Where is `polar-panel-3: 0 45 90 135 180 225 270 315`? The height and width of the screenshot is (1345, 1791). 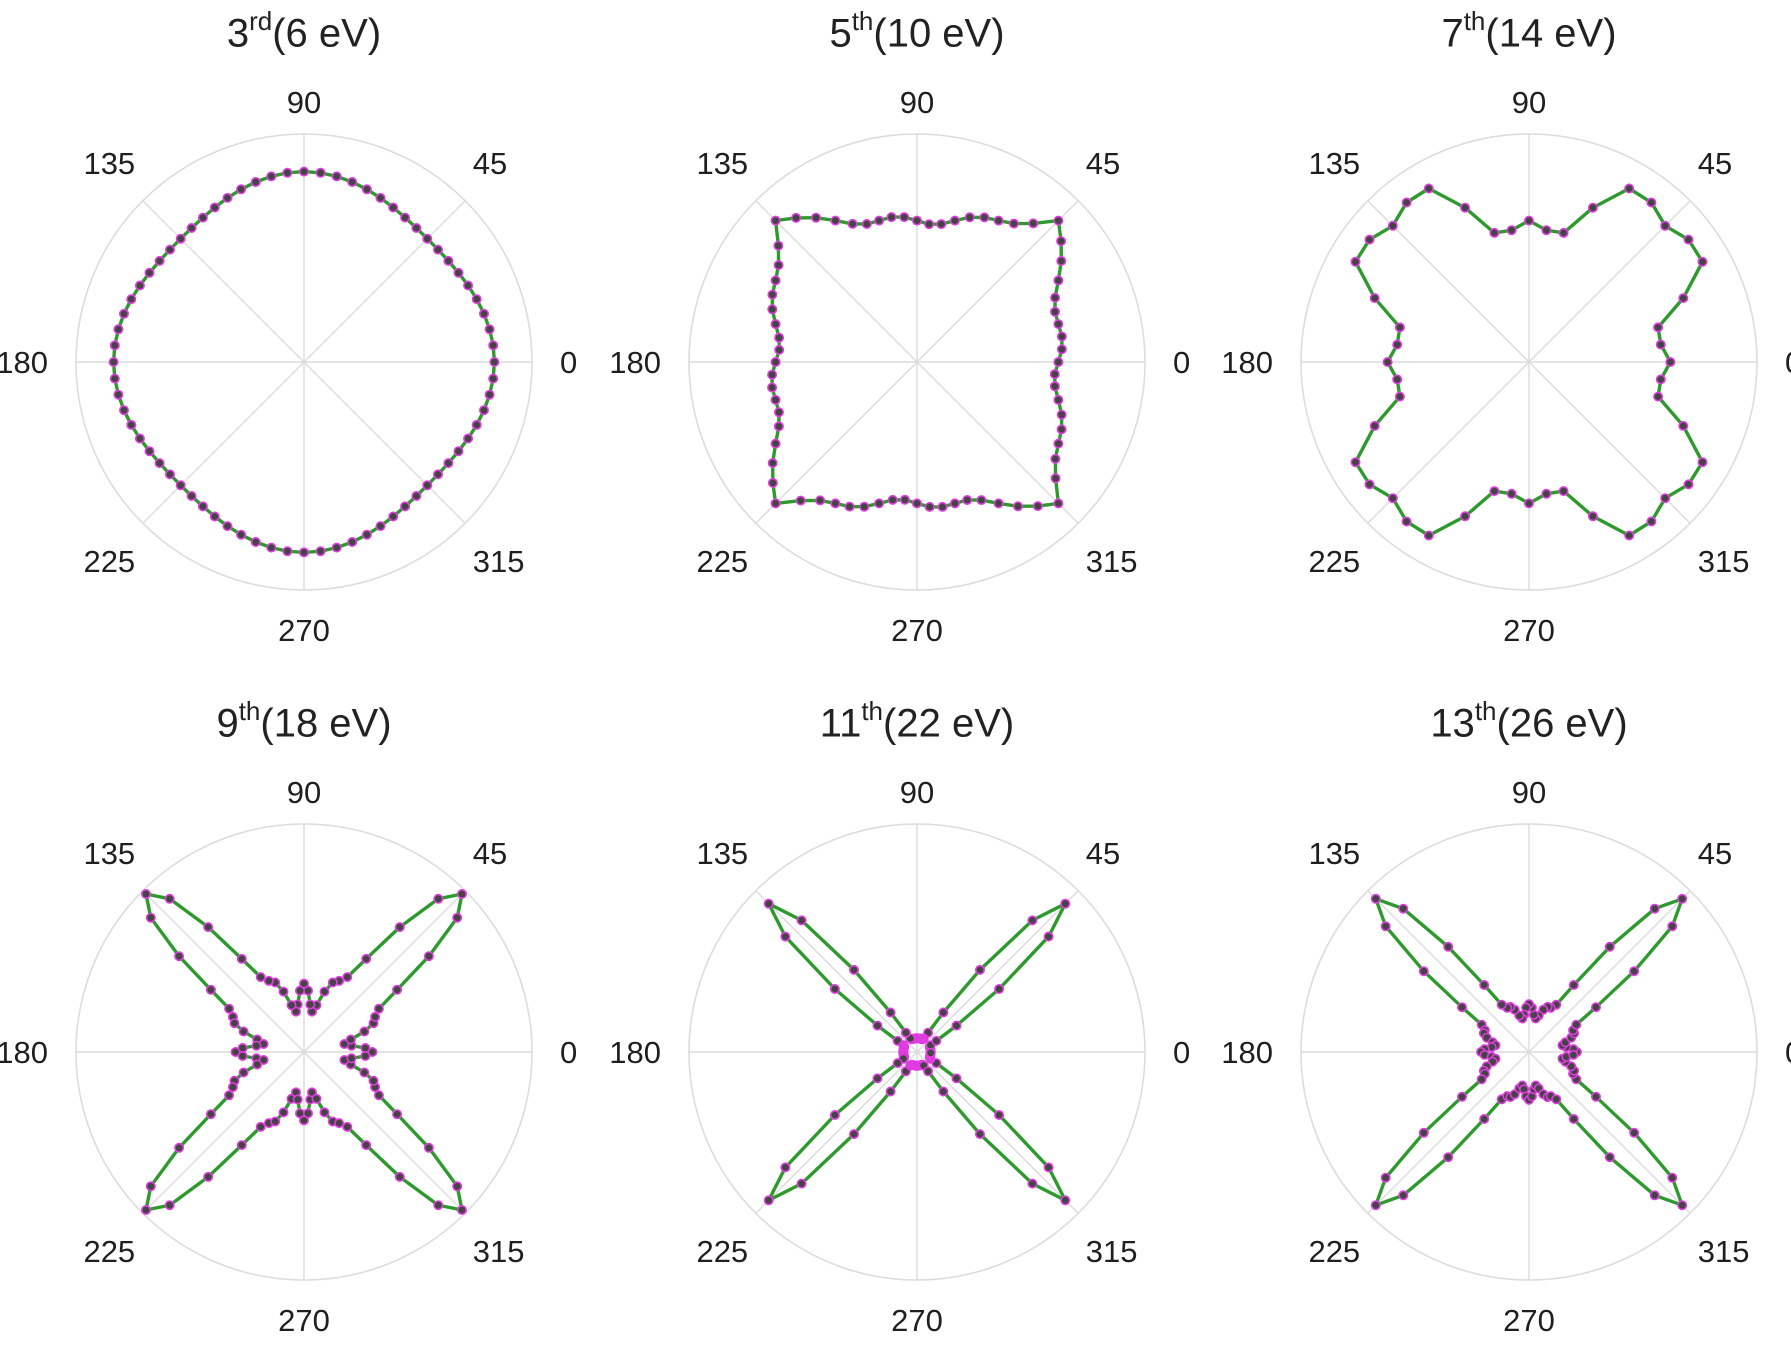
polar-panel-3: 0 45 90 135 180 225 270 315 is located at coordinates (1506, 366).